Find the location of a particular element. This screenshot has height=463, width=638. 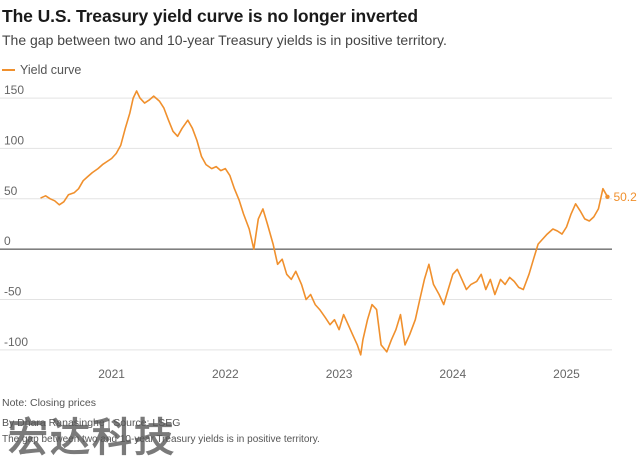

y-tick-label: 0 is located at coordinates (7, 241).